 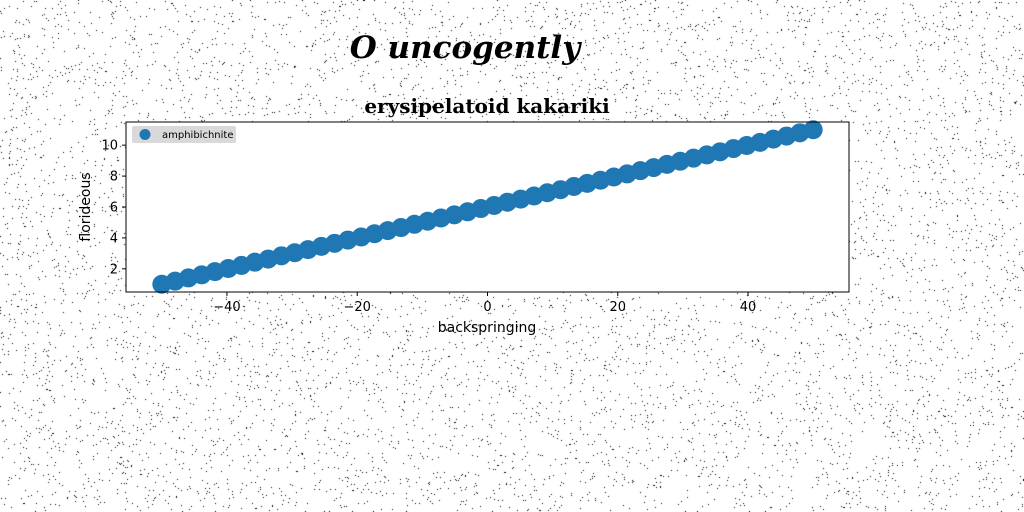 What do you see at coordinates (145, 134) in the screenshot?
I see `legend-marker` at bounding box center [145, 134].